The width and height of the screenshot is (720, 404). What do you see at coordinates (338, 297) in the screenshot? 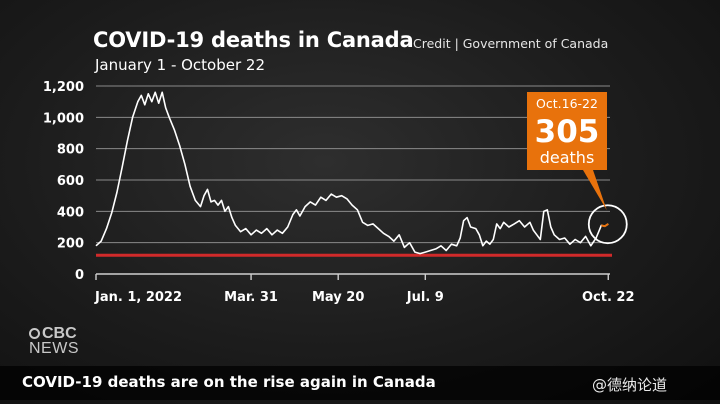
I see `x-tick-label: May 20` at bounding box center [338, 297].